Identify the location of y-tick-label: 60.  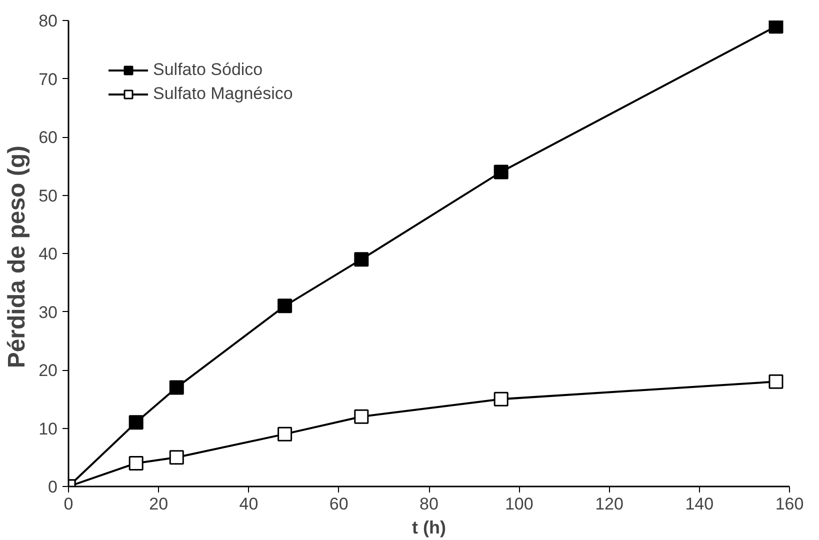
(48, 137).